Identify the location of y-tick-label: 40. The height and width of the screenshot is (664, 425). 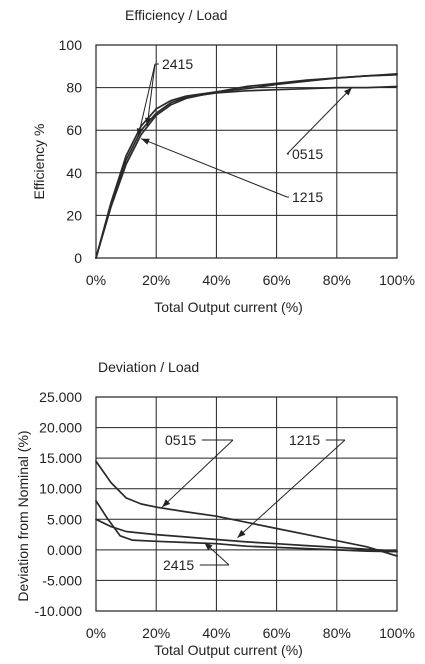
(74, 173).